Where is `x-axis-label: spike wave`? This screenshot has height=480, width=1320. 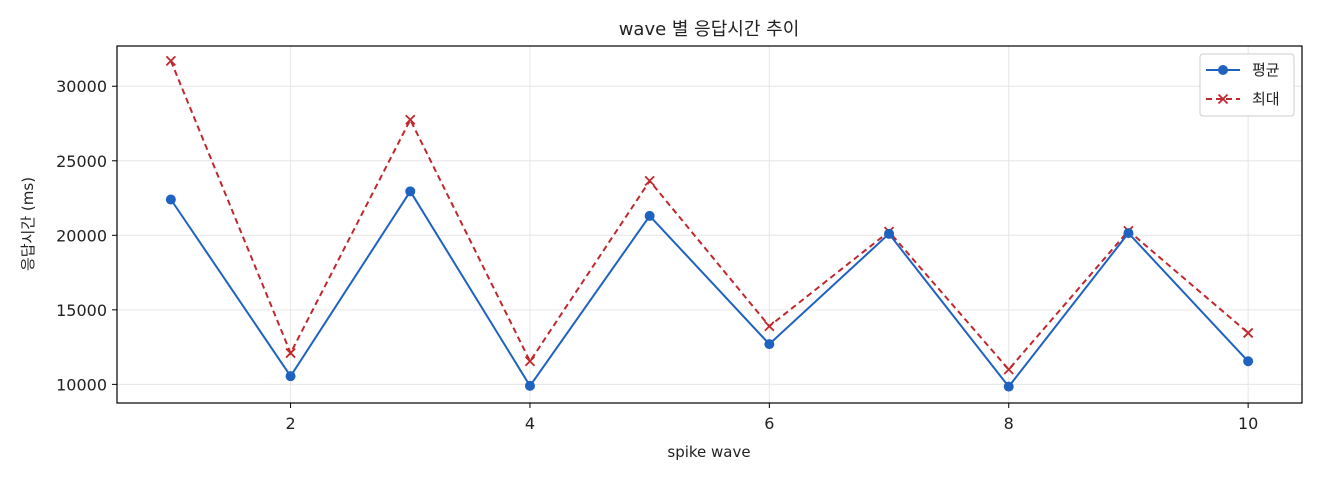 x-axis-label: spike wave is located at coordinates (708, 452).